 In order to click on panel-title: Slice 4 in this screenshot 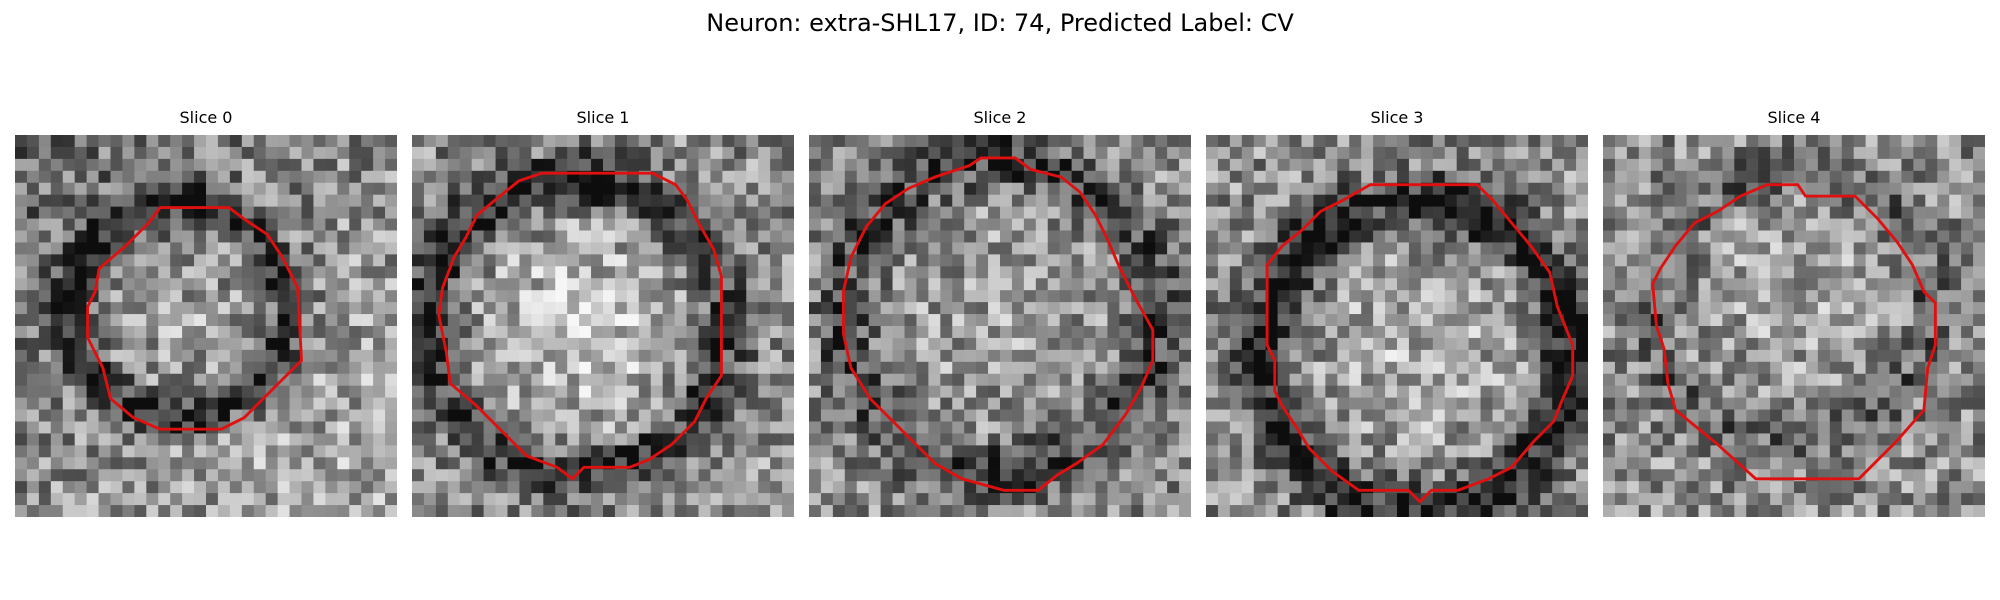, I will do `click(1794, 117)`.